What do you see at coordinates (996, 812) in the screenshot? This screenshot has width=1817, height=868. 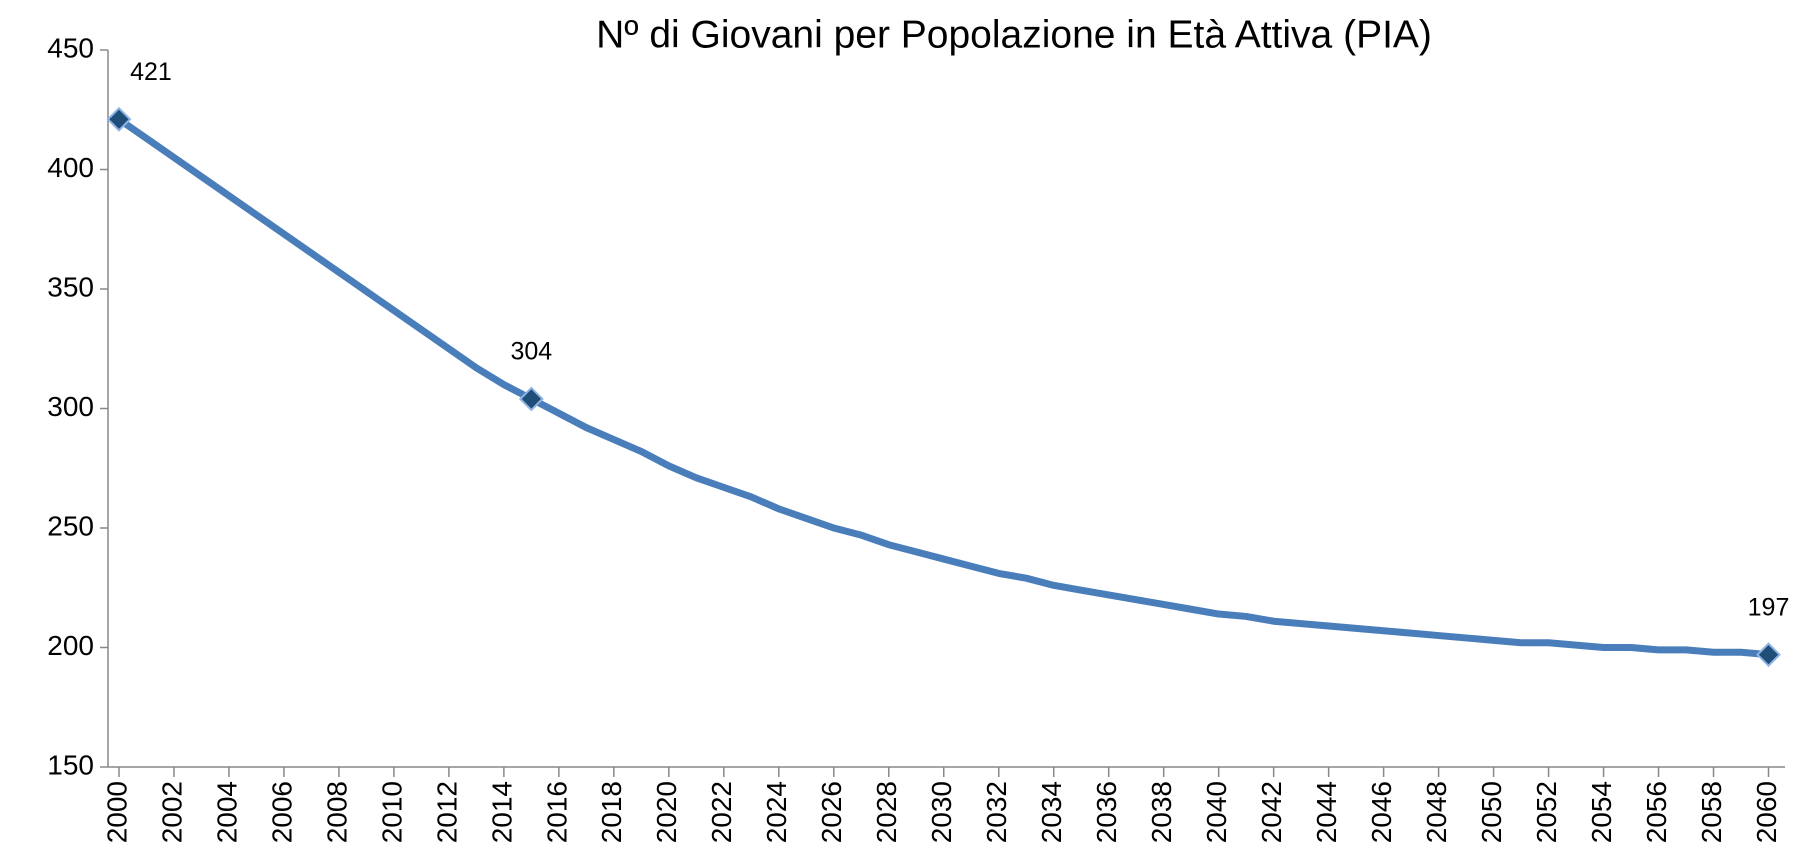 I see `x-tick-label: 2032` at bounding box center [996, 812].